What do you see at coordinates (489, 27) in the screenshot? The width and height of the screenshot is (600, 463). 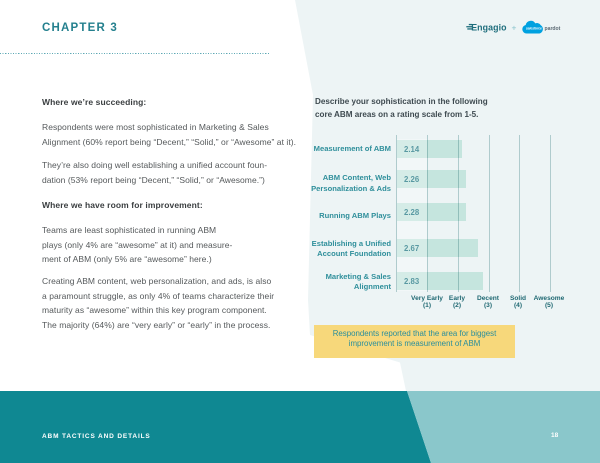 I see `svg-text: Engagio` at bounding box center [489, 27].